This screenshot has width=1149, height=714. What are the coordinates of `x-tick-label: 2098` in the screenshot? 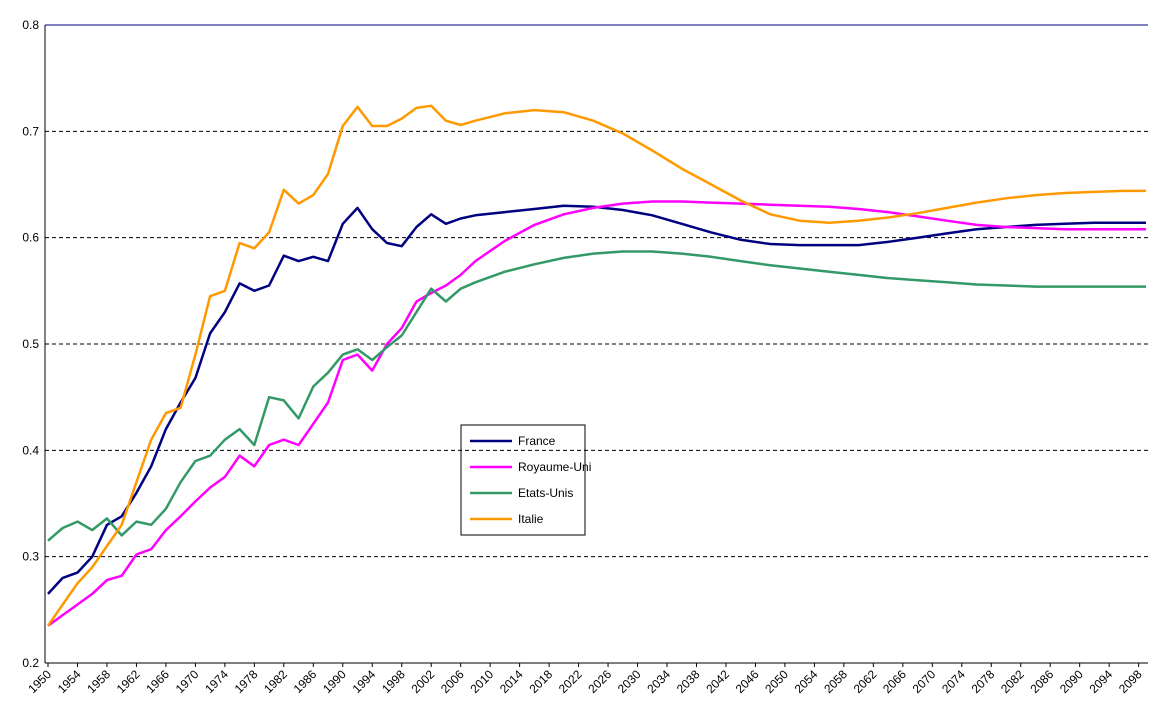 It's located at (1130, 681).